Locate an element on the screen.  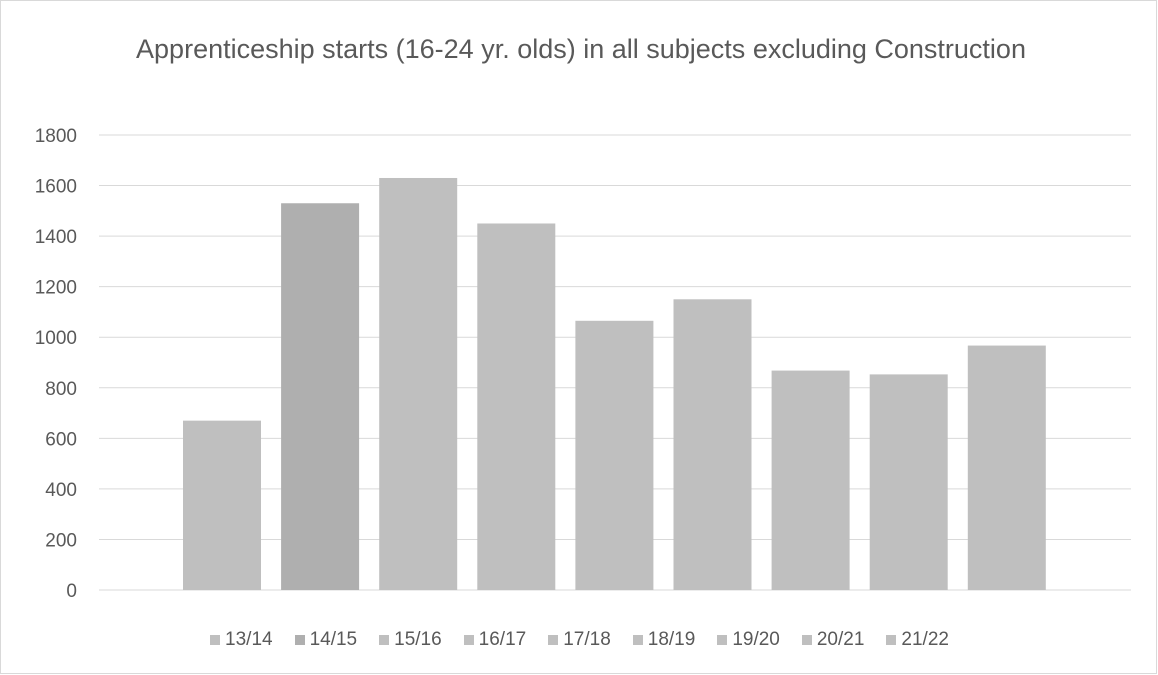
y-tick-label: 0 is located at coordinates (71, 591).